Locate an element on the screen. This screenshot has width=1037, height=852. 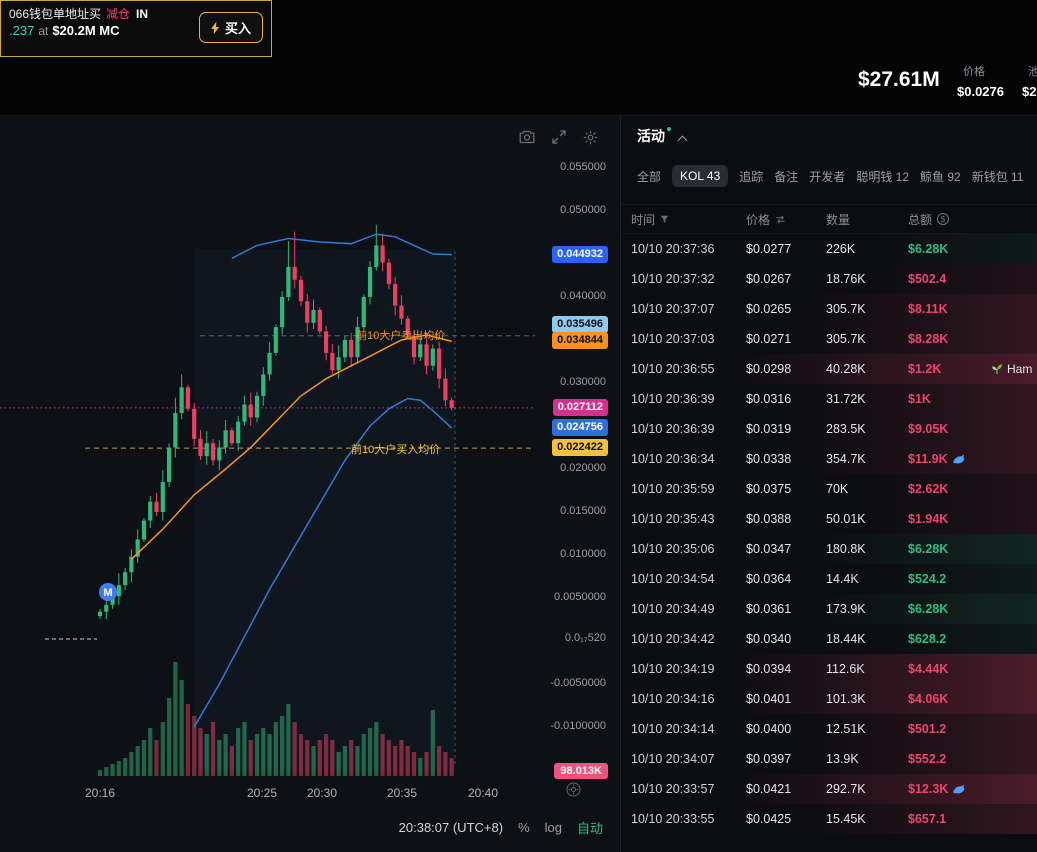
trade-price: $0.0400 is located at coordinates (769, 729).